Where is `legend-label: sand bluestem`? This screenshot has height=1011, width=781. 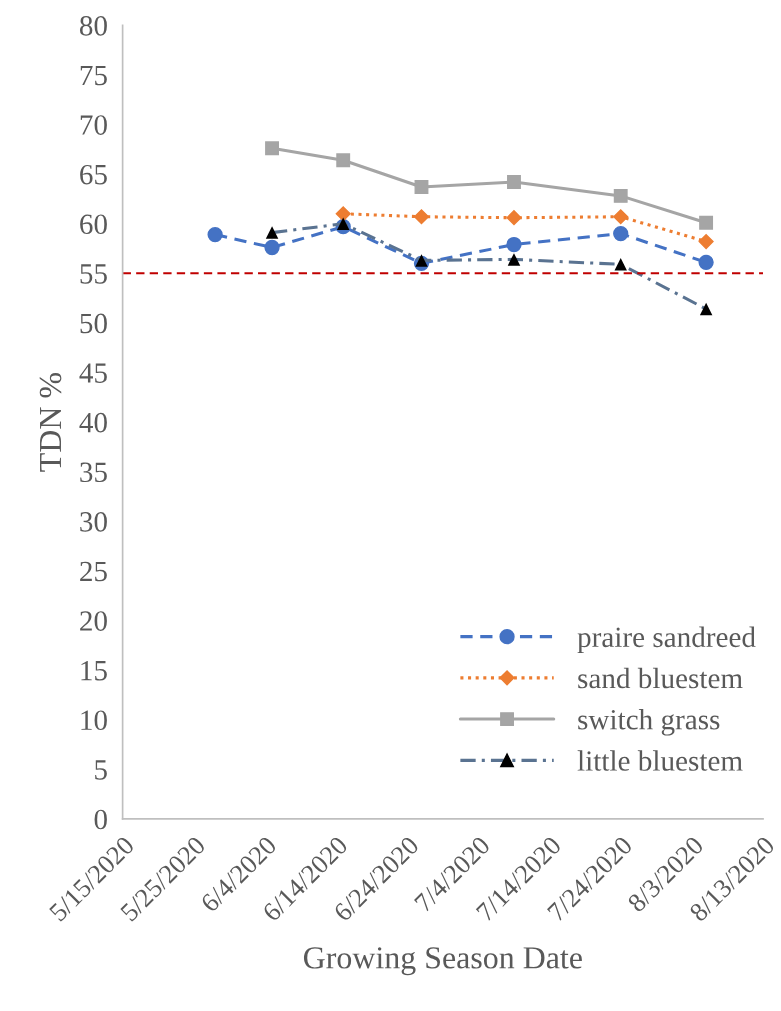 legend-label: sand bluestem is located at coordinates (660, 678).